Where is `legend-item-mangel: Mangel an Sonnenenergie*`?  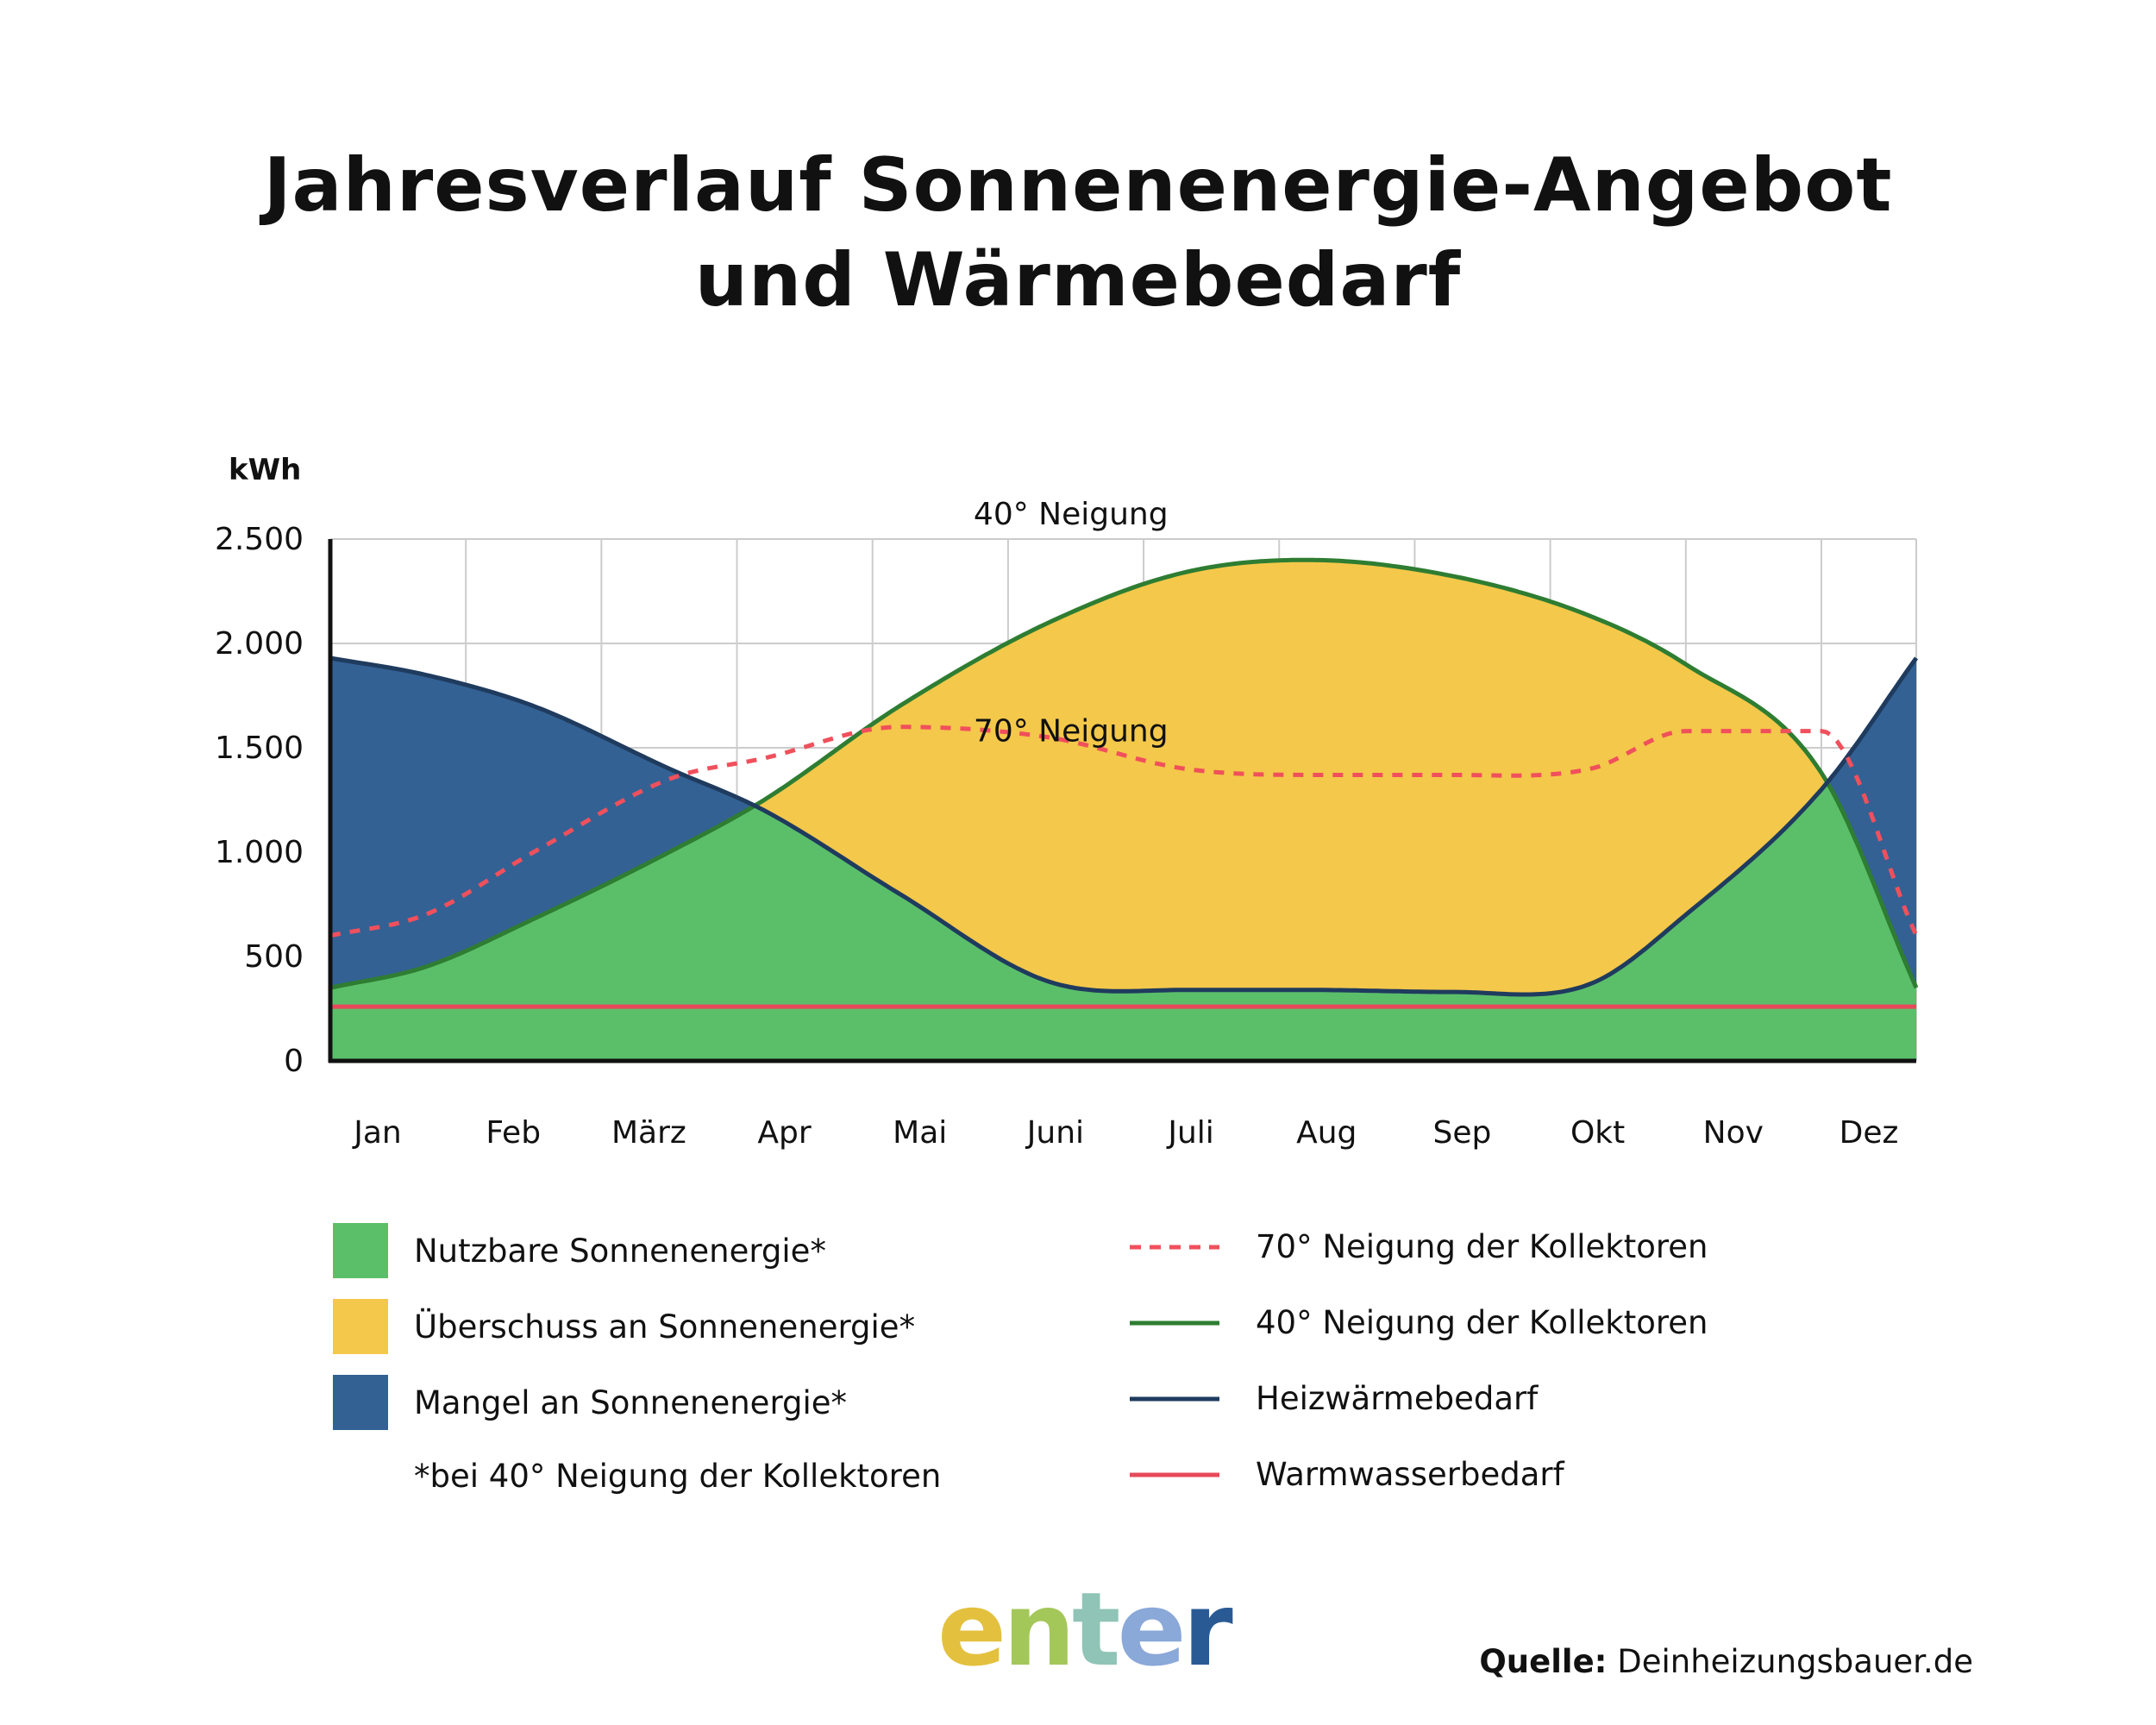 legend-item-mangel: Mangel an Sonnenenergie* is located at coordinates (590, 1403).